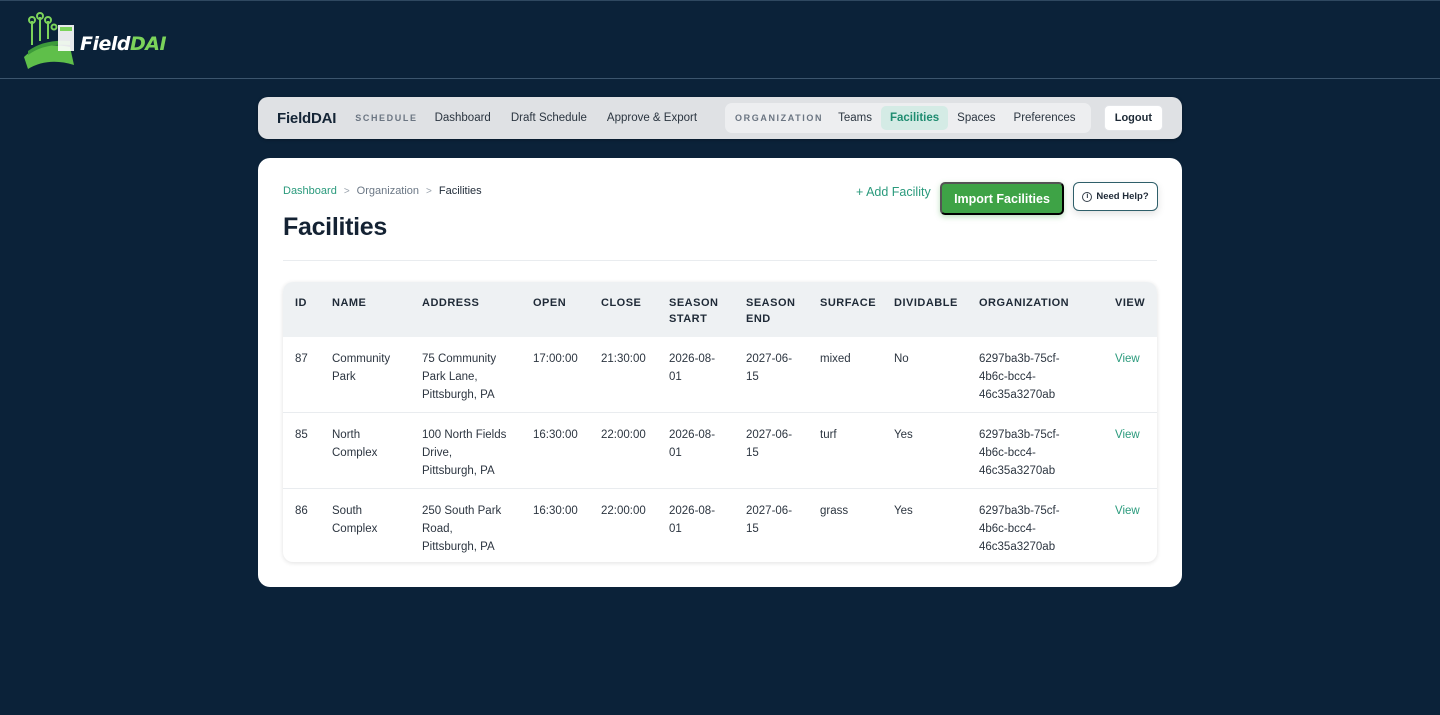 This screenshot has width=1440, height=715. Describe the element at coordinates (914, 118) in the screenshot. I see `nav-link-facilities: Facilities` at that location.